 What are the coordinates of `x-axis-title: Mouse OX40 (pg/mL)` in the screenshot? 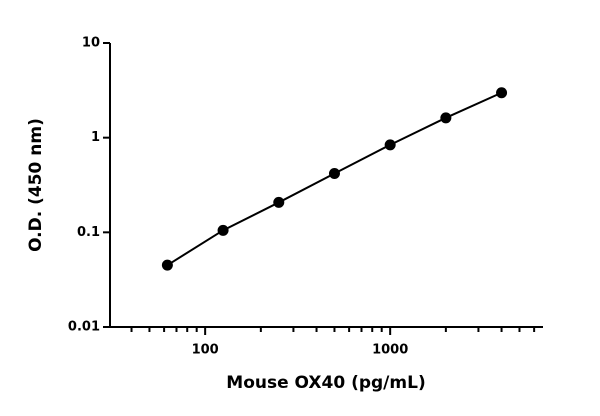 It's located at (325, 383).